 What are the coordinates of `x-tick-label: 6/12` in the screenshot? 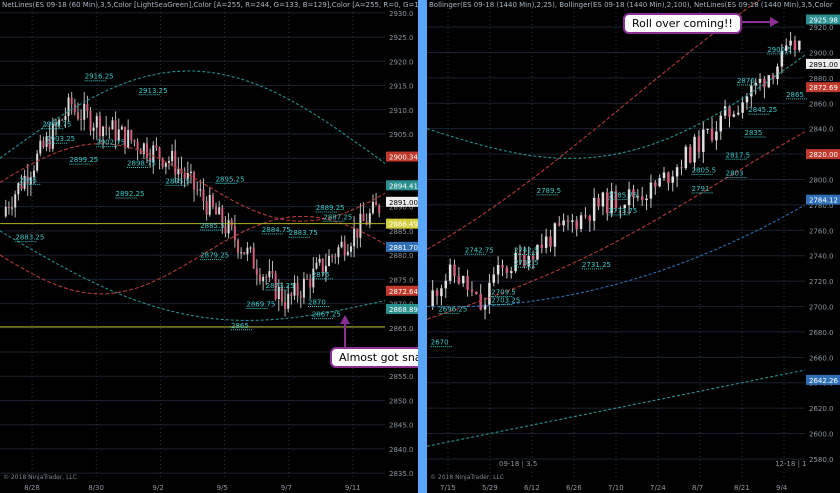 It's located at (532, 488).